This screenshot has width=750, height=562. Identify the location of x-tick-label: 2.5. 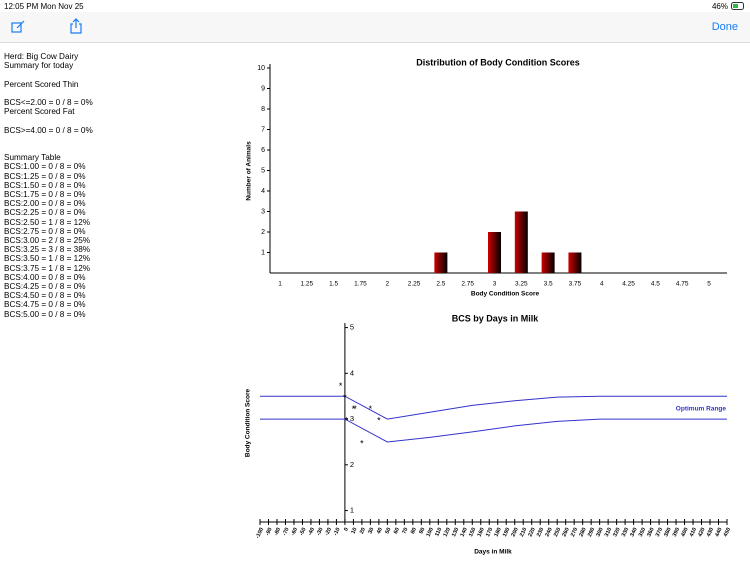
(440, 284).